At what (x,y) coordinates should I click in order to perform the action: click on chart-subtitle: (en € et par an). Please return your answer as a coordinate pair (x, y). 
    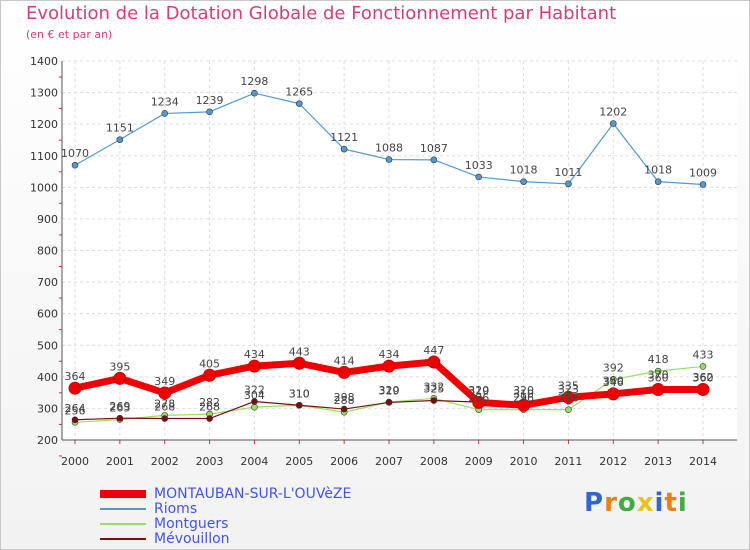
    Looking at the image, I should click on (69, 34).